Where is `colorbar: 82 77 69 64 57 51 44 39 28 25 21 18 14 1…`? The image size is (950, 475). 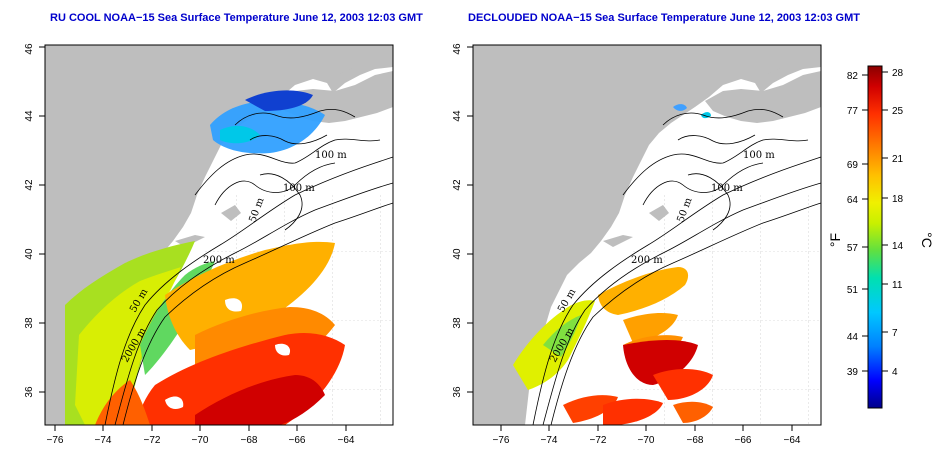
colorbar: 82 77 69 64 57 51 44 39 28 25 21 18 14 1… is located at coordinates (881, 237).